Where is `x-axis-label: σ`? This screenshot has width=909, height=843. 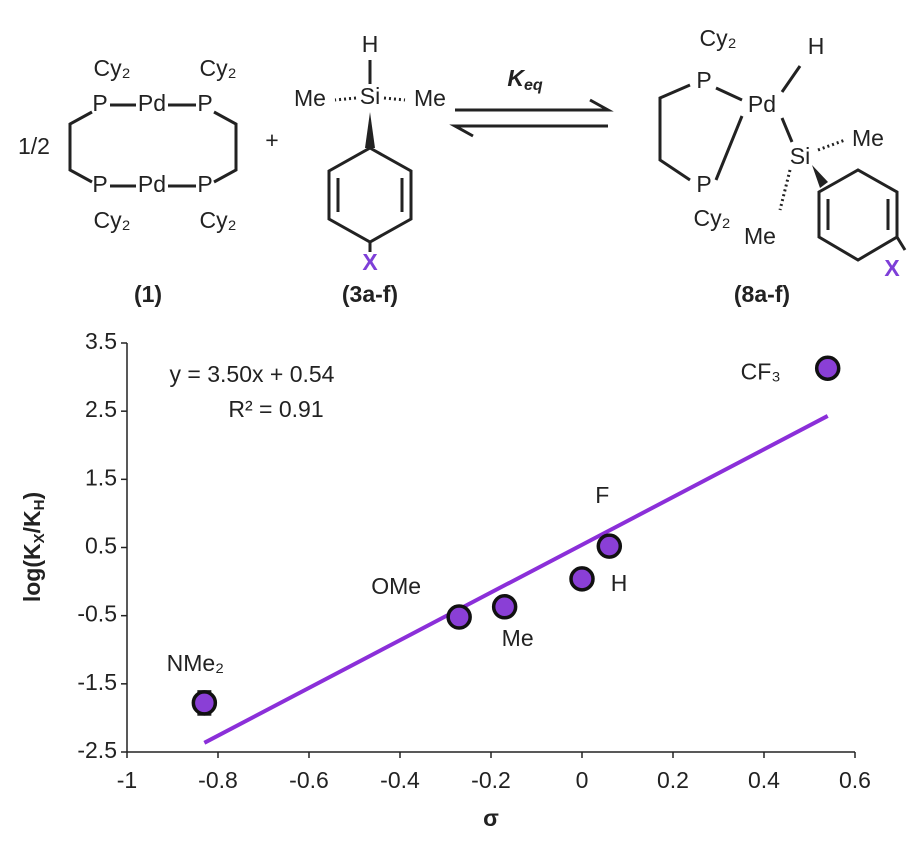 x-axis-label: σ is located at coordinates (491, 818).